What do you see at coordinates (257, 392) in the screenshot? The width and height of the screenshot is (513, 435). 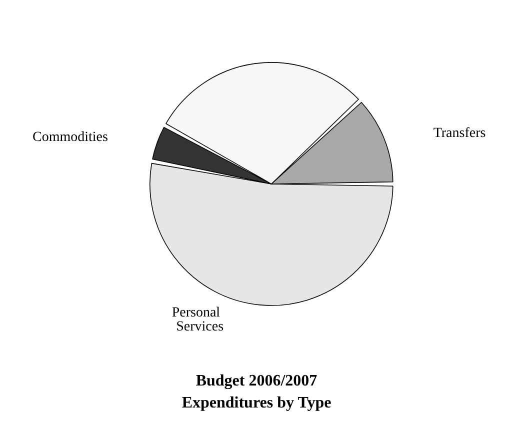 I see `text: Budget 2006/2007 Expenditures by Type` at bounding box center [257, 392].